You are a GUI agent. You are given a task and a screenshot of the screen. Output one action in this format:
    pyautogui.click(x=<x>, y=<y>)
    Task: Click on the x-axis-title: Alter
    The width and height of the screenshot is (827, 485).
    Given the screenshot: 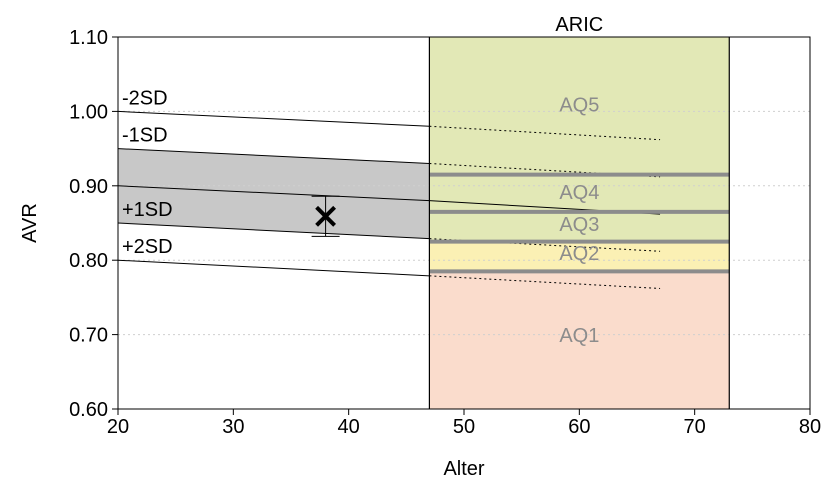 What is the action you would take?
    pyautogui.click(x=463, y=469)
    